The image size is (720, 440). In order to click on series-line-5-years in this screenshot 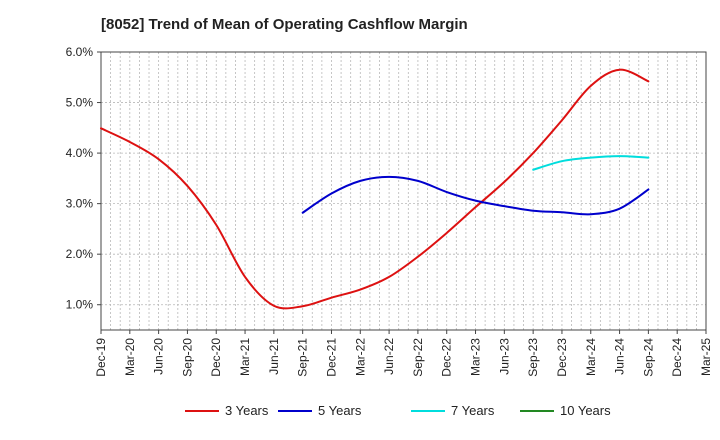, I will do `click(475, 195)`.